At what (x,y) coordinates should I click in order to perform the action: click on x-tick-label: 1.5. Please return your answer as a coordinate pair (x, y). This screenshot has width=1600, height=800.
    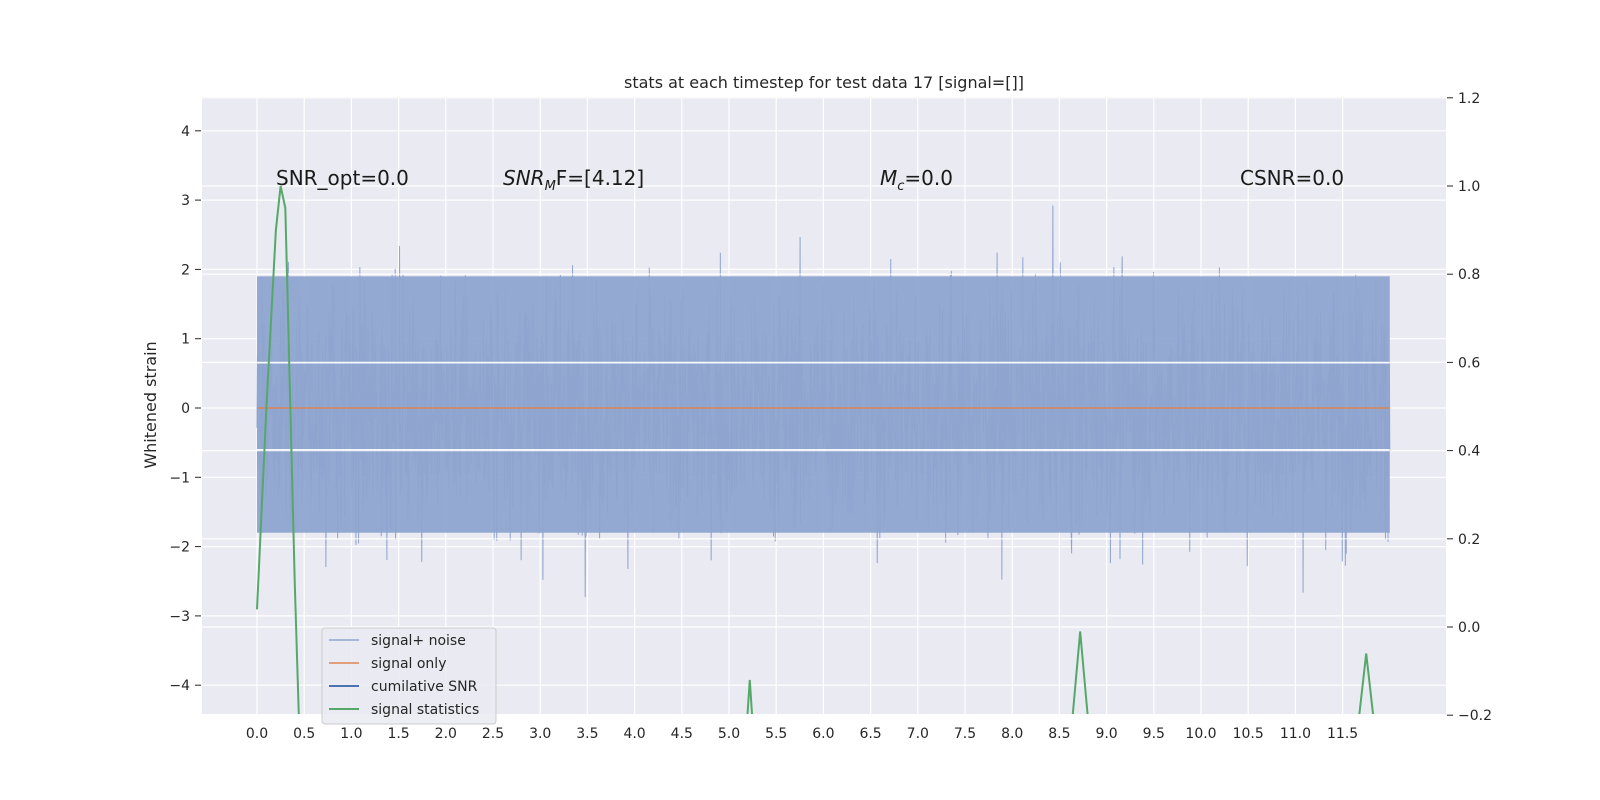
    Looking at the image, I should click on (398, 734).